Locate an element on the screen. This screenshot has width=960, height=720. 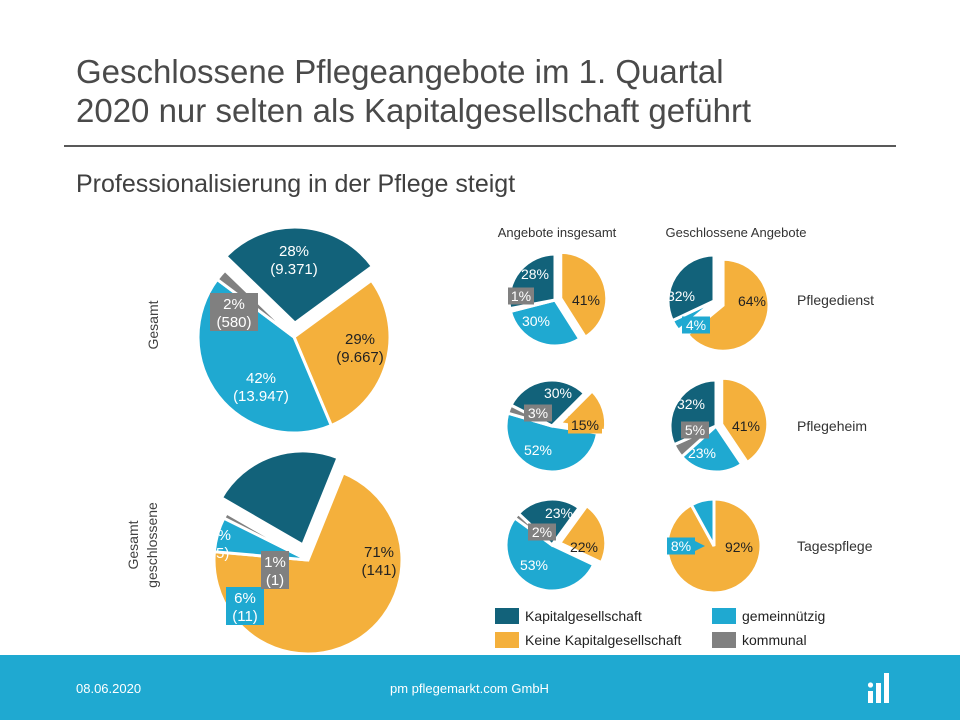
gesamt-geschlossene-label-count-1: (11) is located at coordinates (245, 616).